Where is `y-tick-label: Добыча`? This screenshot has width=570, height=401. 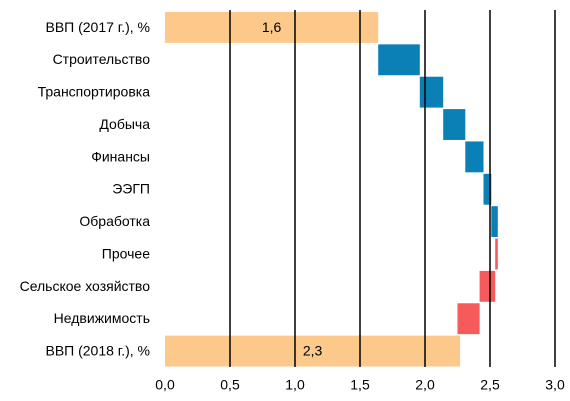
y-tick-label: Добыча is located at coordinates (124, 124).